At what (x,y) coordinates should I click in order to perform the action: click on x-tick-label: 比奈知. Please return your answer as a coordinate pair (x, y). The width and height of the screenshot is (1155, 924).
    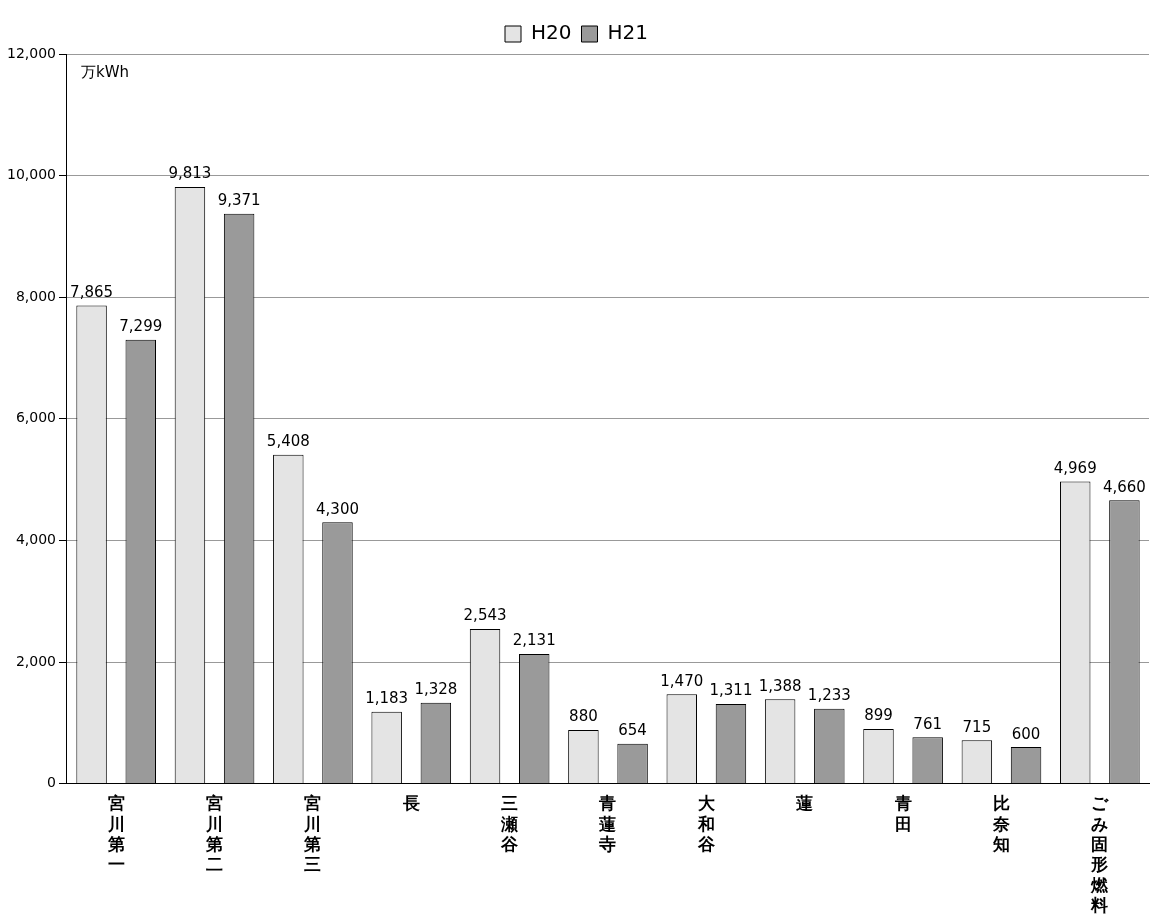
    Looking at the image, I should click on (1000, 824).